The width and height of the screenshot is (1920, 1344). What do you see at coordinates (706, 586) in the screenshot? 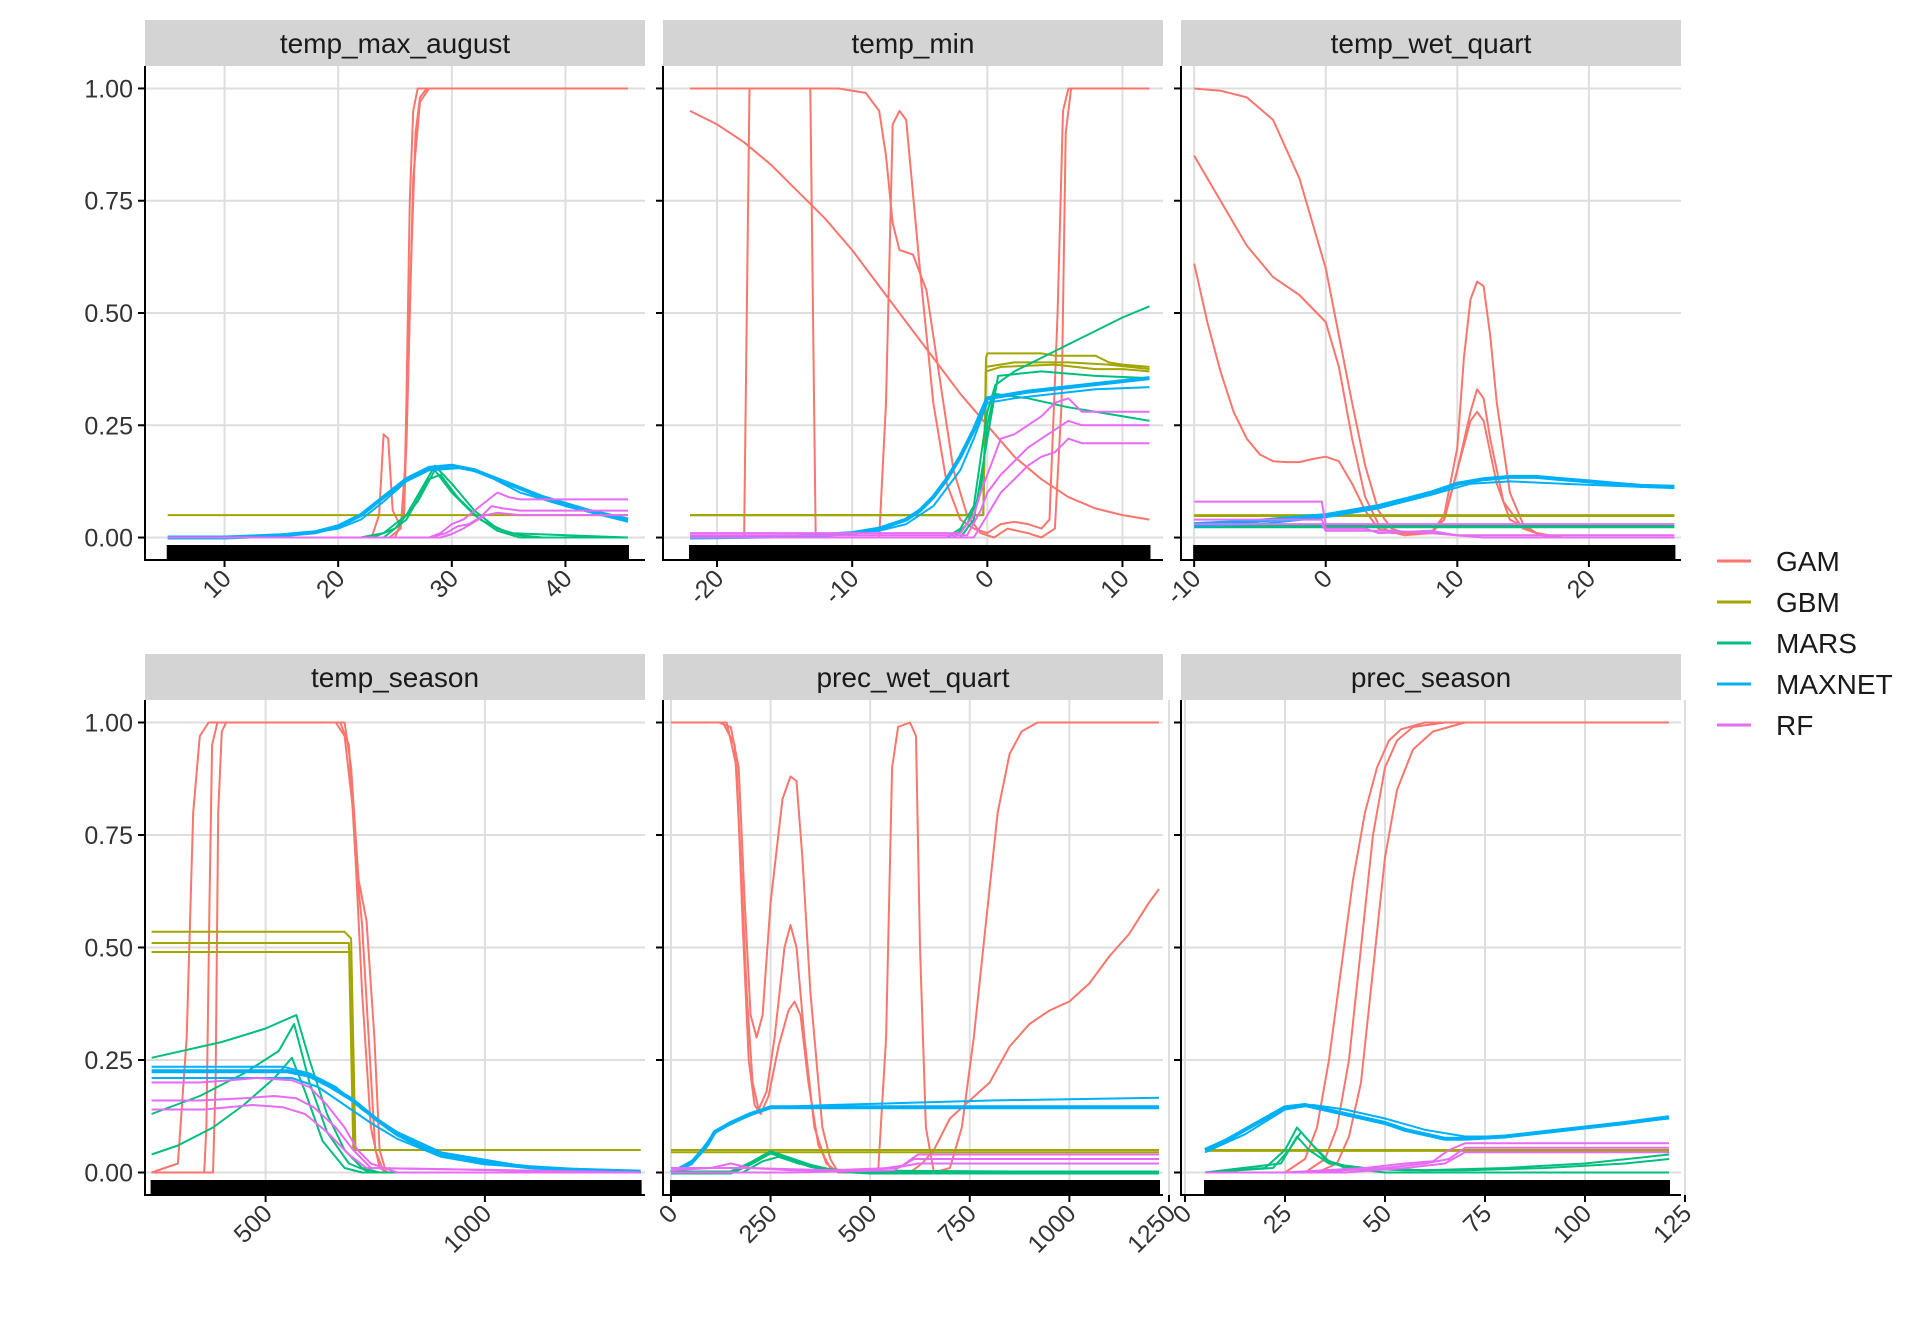
I see `x-tick-label: -20` at bounding box center [706, 586].